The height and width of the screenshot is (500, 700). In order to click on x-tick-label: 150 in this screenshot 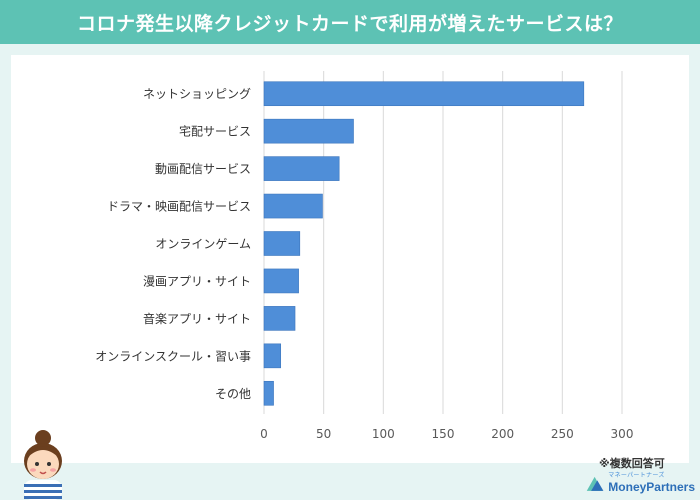, I will do `click(443, 434)`.